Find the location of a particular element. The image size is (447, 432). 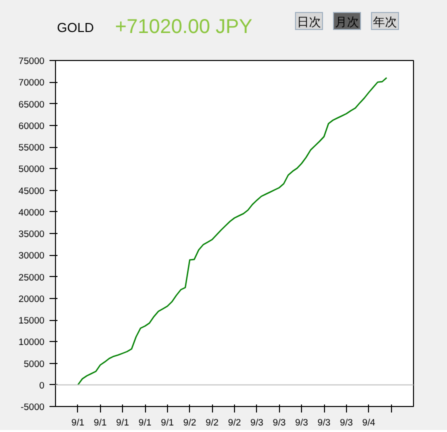

y-tick-label: 60000 is located at coordinates (31, 125).